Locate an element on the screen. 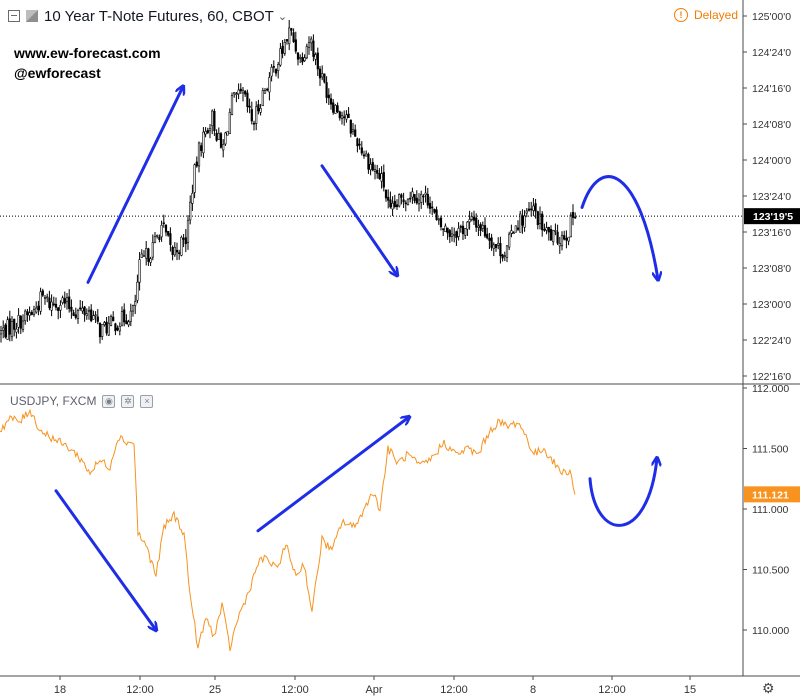 The image size is (800, 698). flag-icon is located at coordinates (32, 16).